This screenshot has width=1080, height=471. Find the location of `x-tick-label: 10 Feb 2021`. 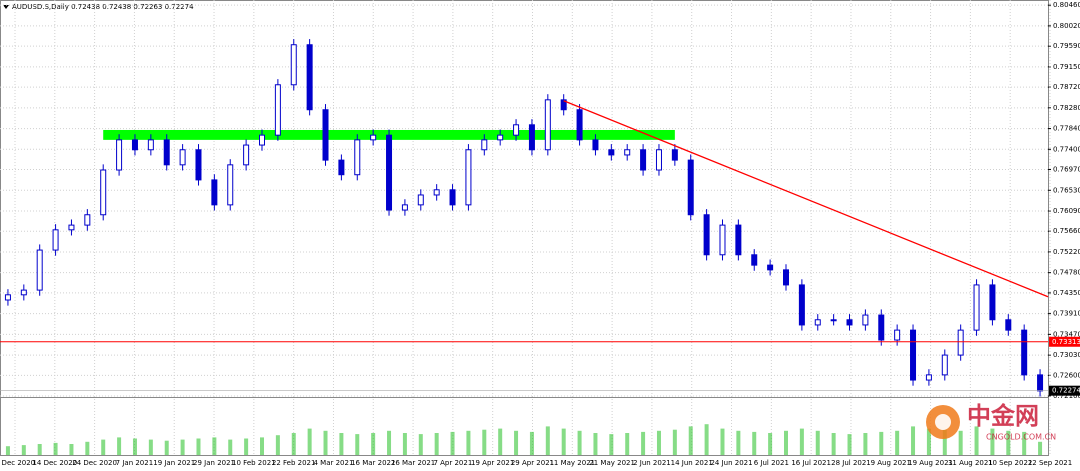

x-tick-label: 10 Feb 2021 is located at coordinates (254, 463).